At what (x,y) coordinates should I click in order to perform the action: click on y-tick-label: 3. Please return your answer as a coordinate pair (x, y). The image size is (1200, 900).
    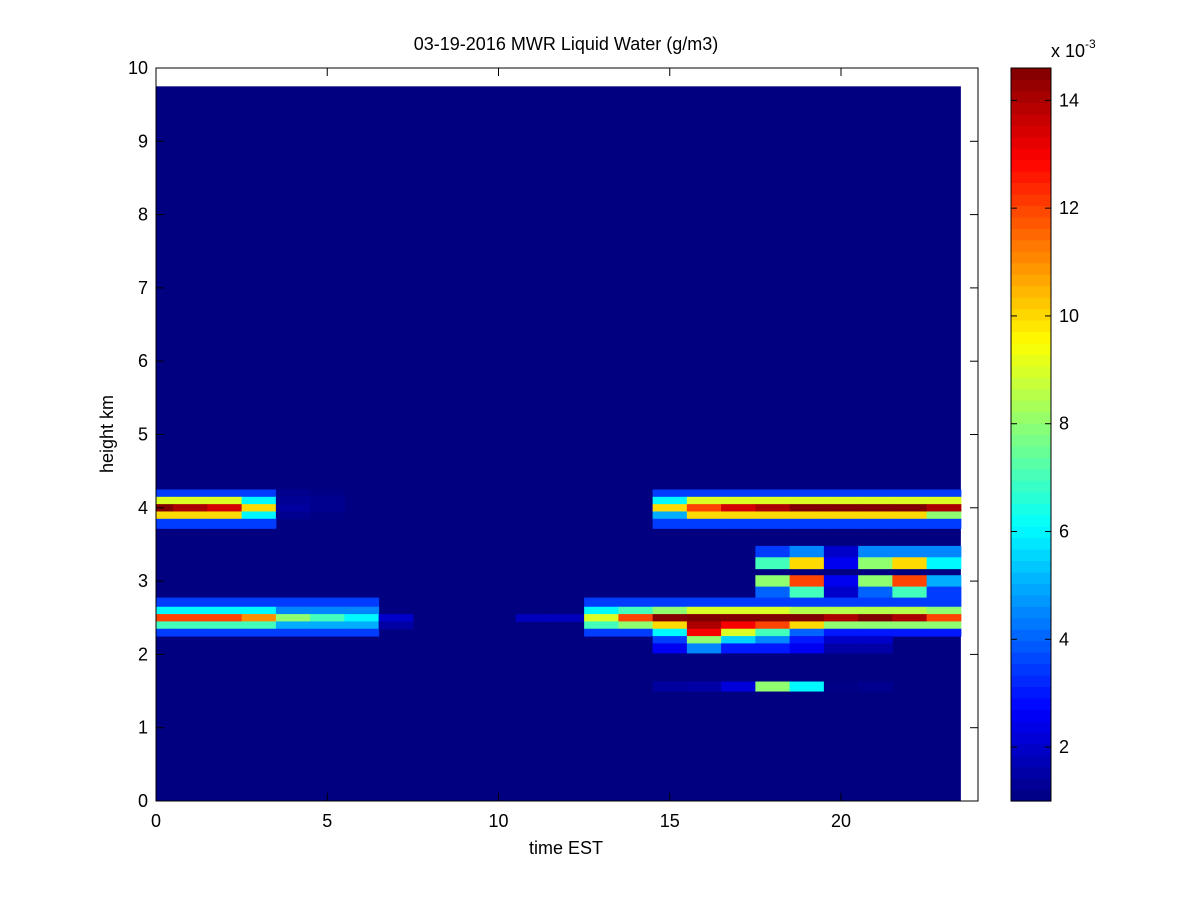
    Looking at the image, I should click on (143, 581).